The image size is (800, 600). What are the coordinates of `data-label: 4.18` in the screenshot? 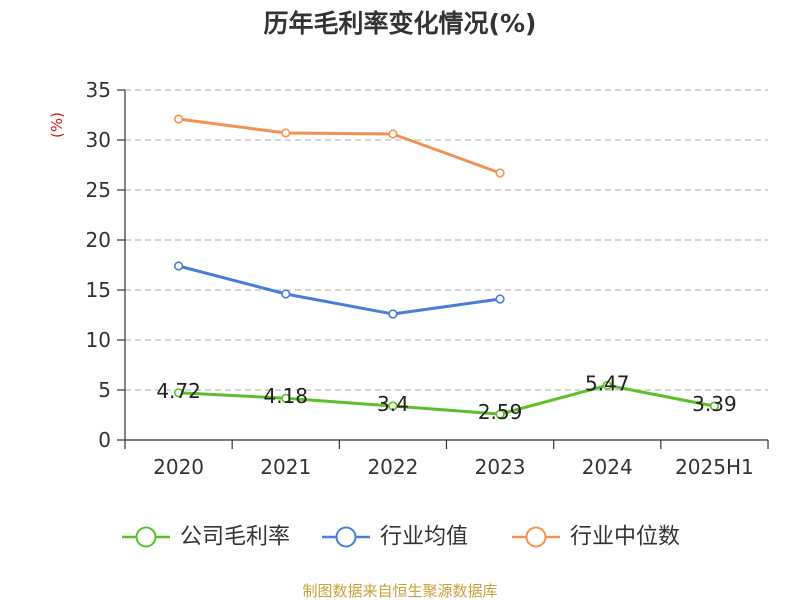 It's located at (285, 396).